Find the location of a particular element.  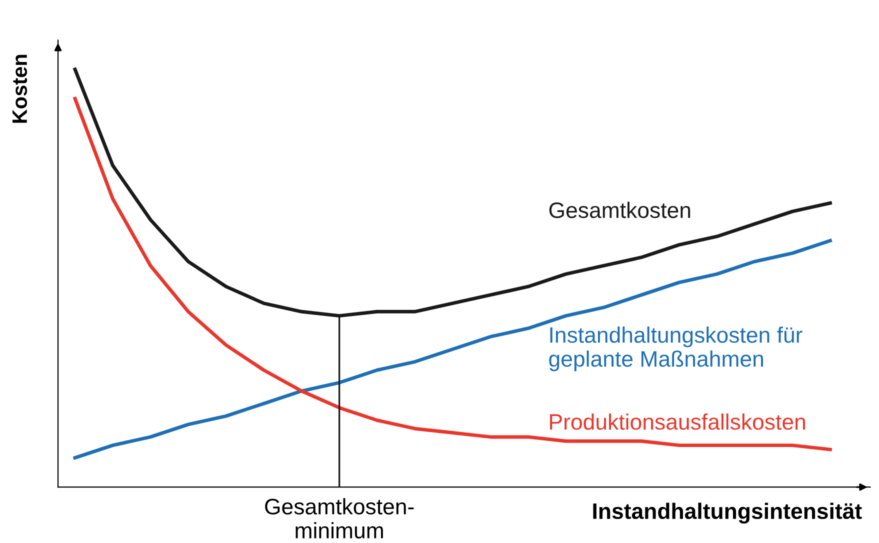

y-axis-title: Kosten is located at coordinates (20, 88).